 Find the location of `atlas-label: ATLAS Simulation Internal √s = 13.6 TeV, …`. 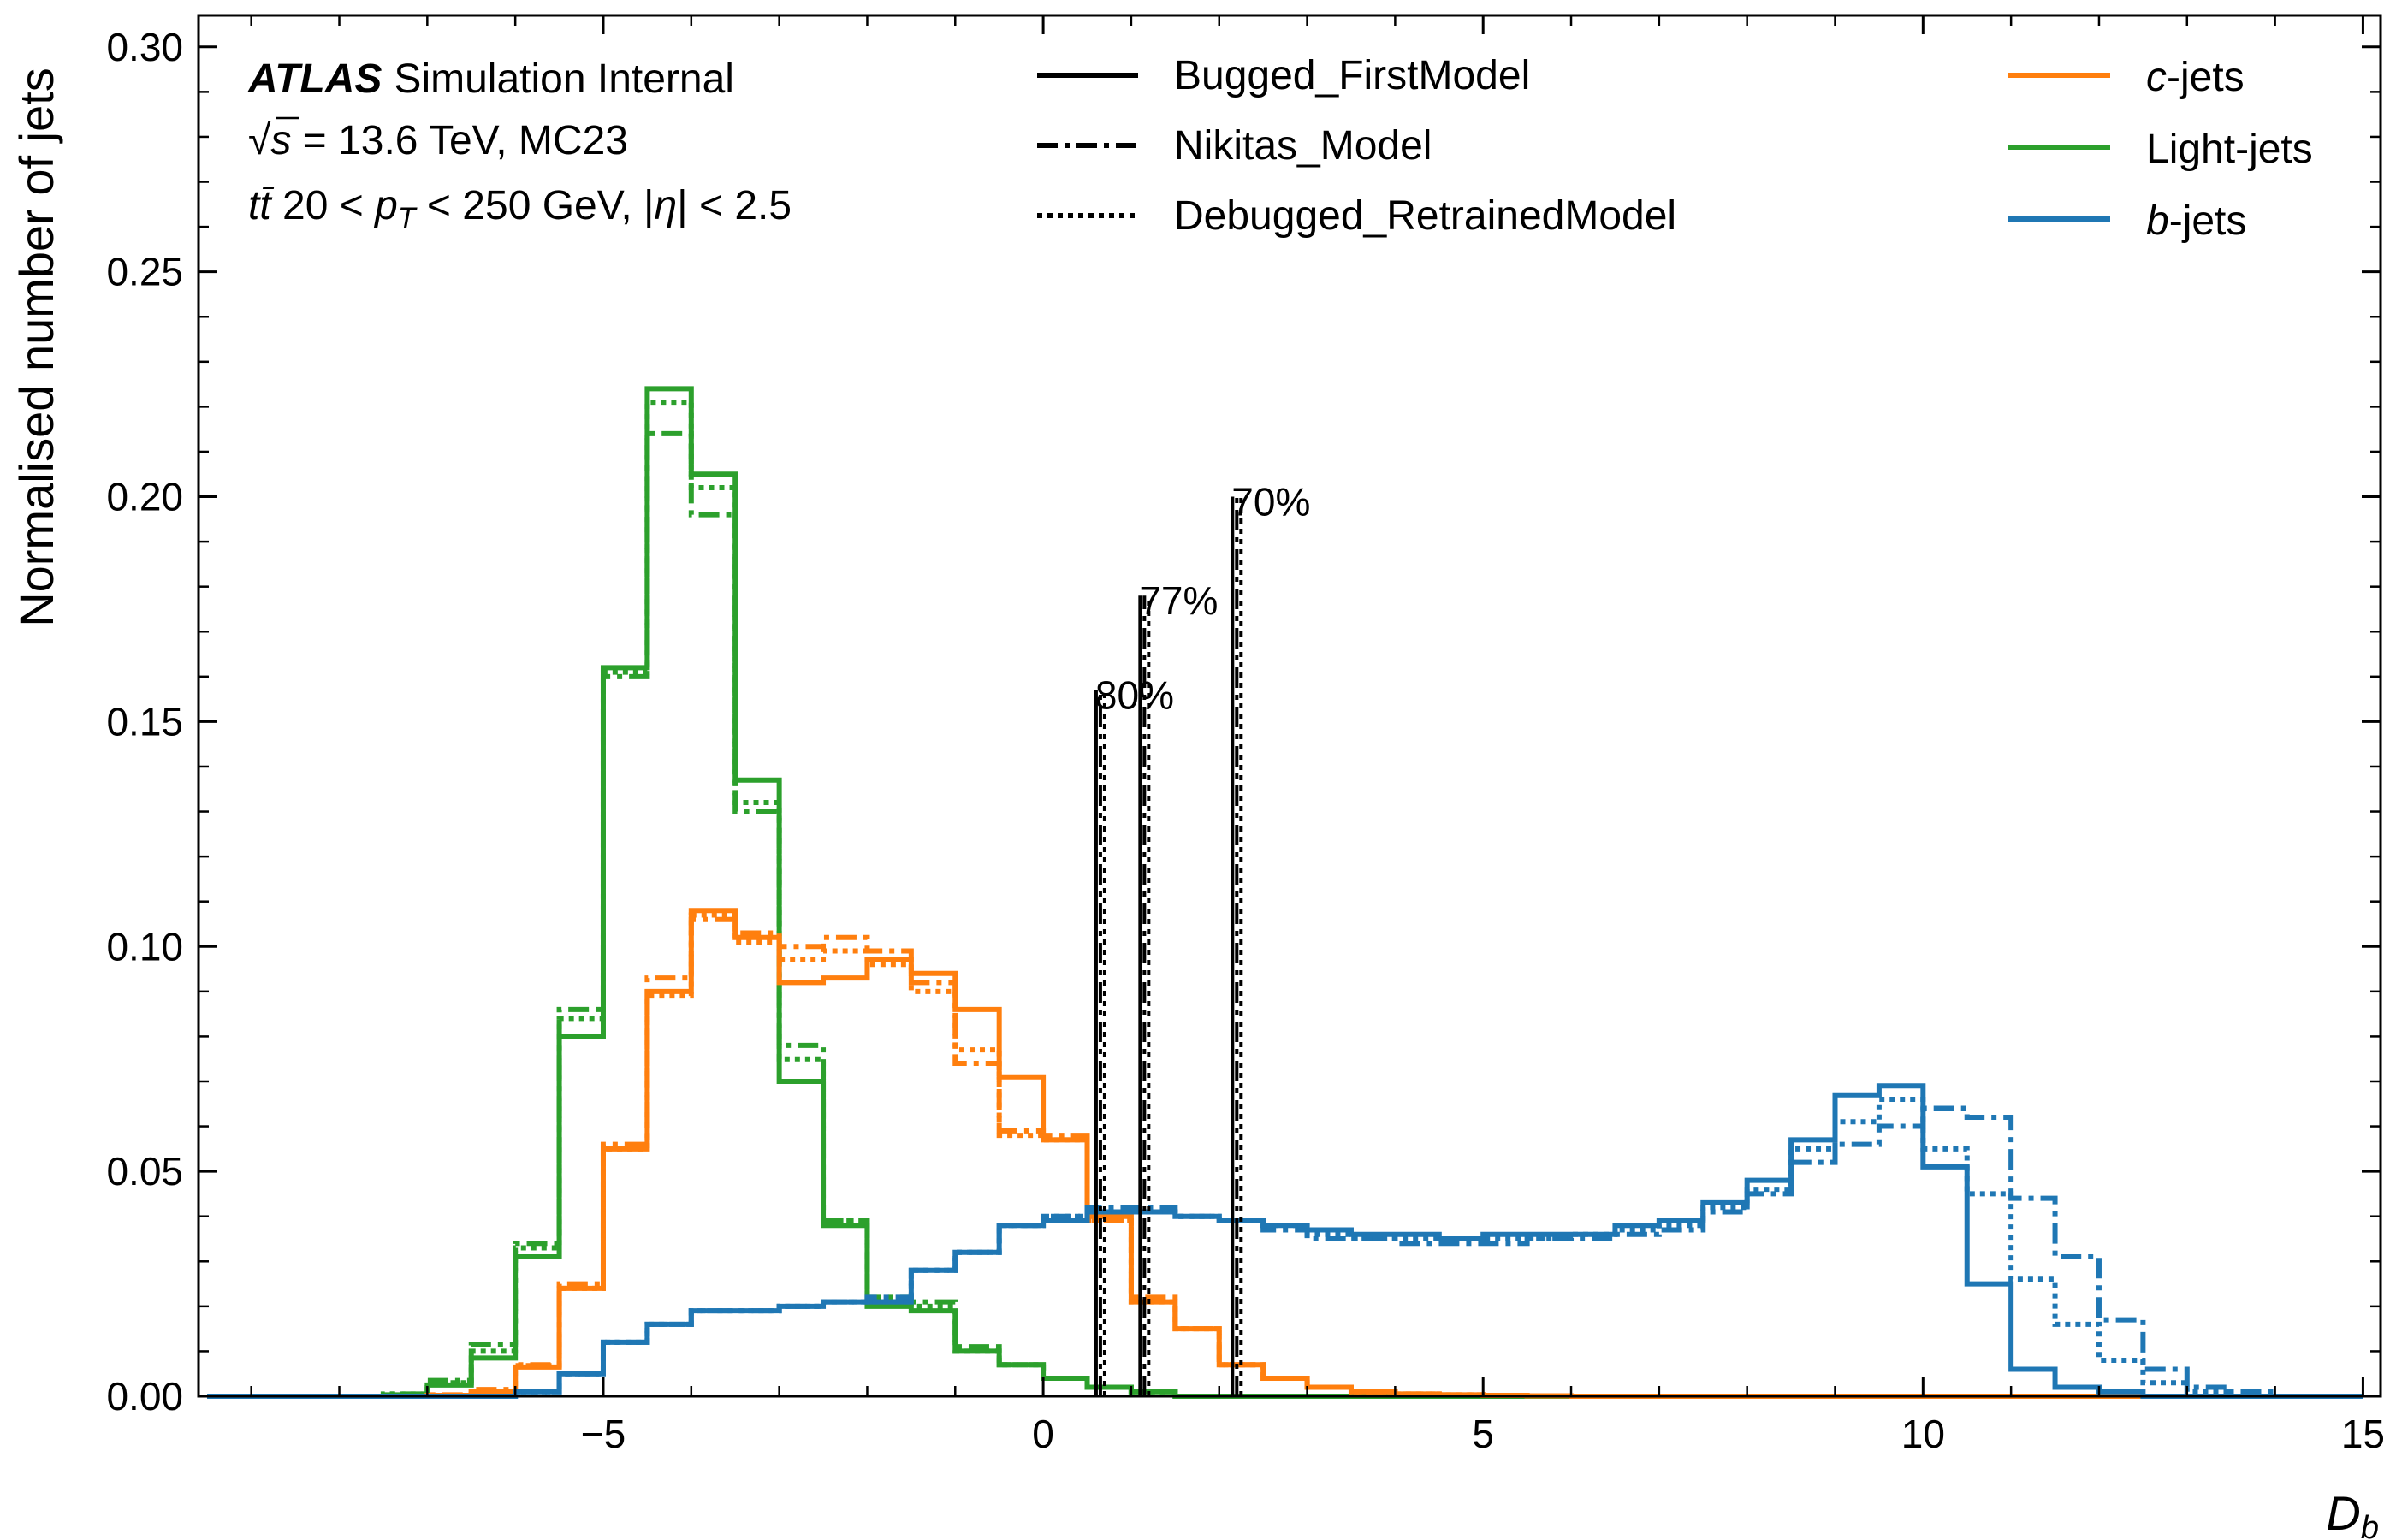

atlas-label: ATLAS Simulation Internal √s = 13.6 TeV, … is located at coordinates (520, 145).